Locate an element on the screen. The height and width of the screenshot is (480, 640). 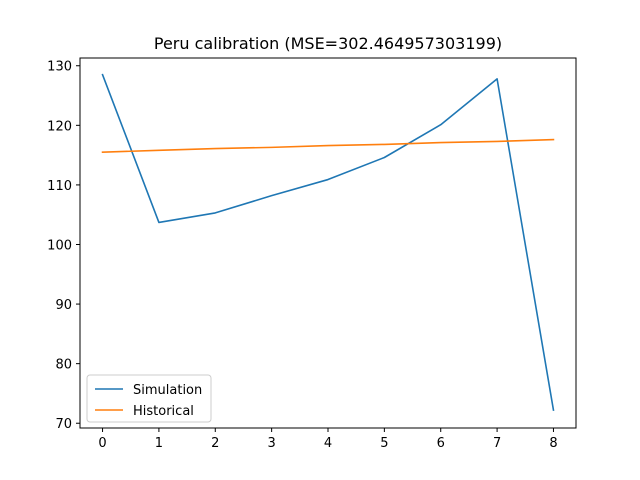
y-axis: 70 80 90 100 110 120 130 is located at coordinates (63, 246).